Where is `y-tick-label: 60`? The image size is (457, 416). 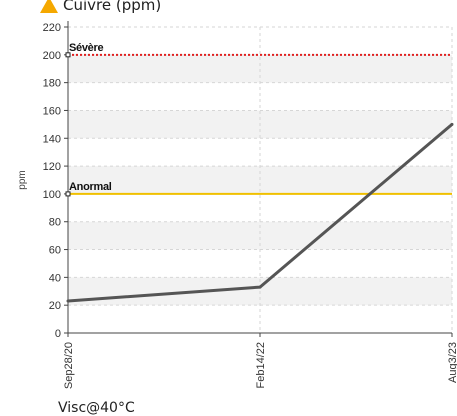 y-tick-label: 60 is located at coordinates (55, 251).